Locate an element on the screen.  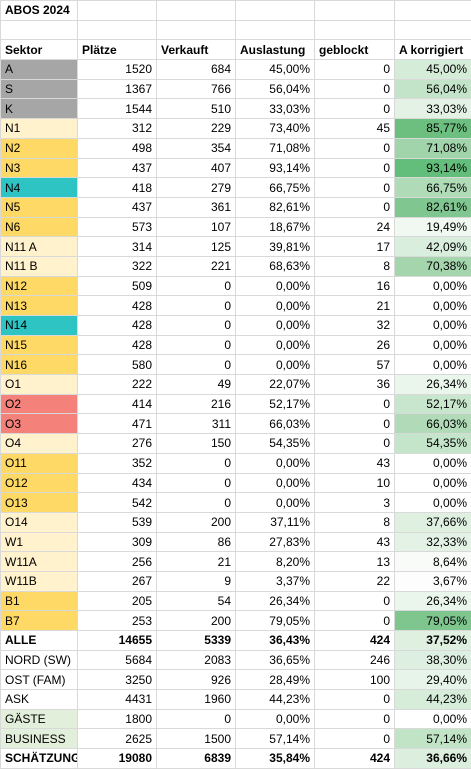
cell-sektor: N6 is located at coordinates (39, 227).